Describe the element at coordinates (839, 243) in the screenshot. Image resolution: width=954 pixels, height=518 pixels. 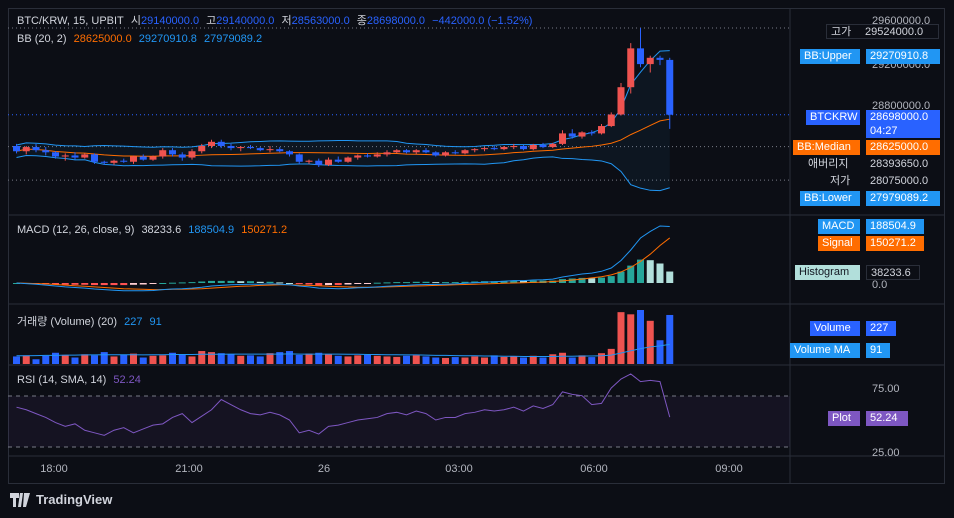
I see `signal-tag-label: Signal` at that location.